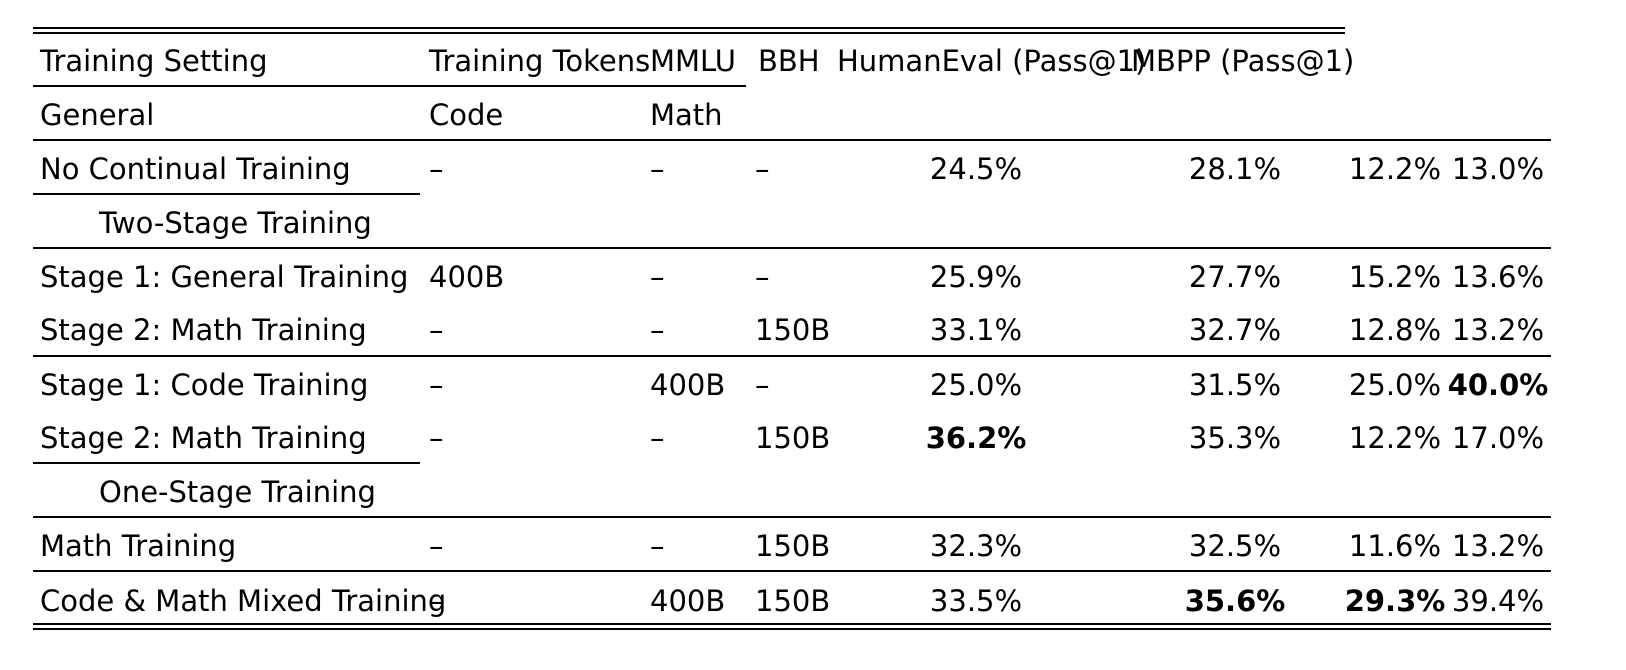 The image size is (1626, 670). Describe the element at coordinates (1235, 330) in the screenshot. I see `row-bbh: 32.7%` at that location.